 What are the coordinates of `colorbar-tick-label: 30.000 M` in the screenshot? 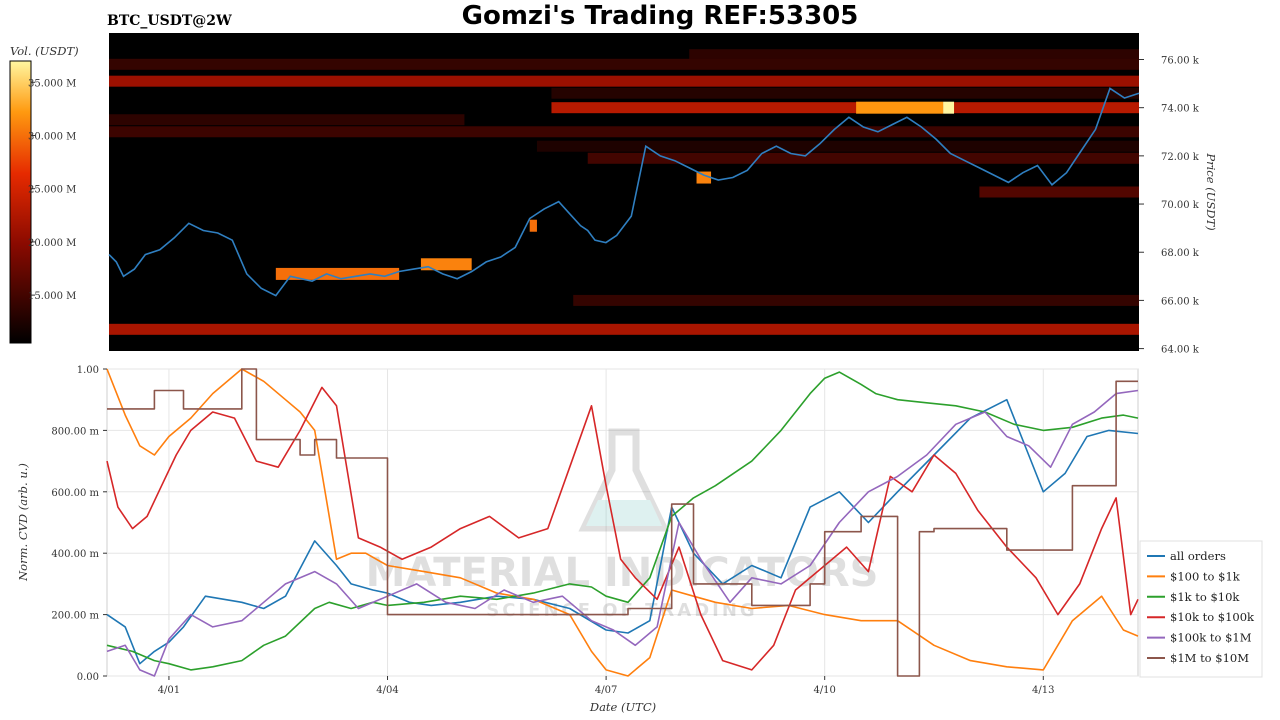 It's located at (52, 136).